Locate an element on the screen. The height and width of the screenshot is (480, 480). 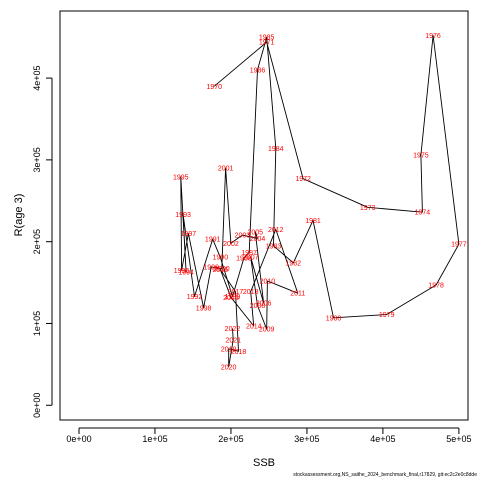
year-label-1998: 1998 is located at coordinates (204, 308).